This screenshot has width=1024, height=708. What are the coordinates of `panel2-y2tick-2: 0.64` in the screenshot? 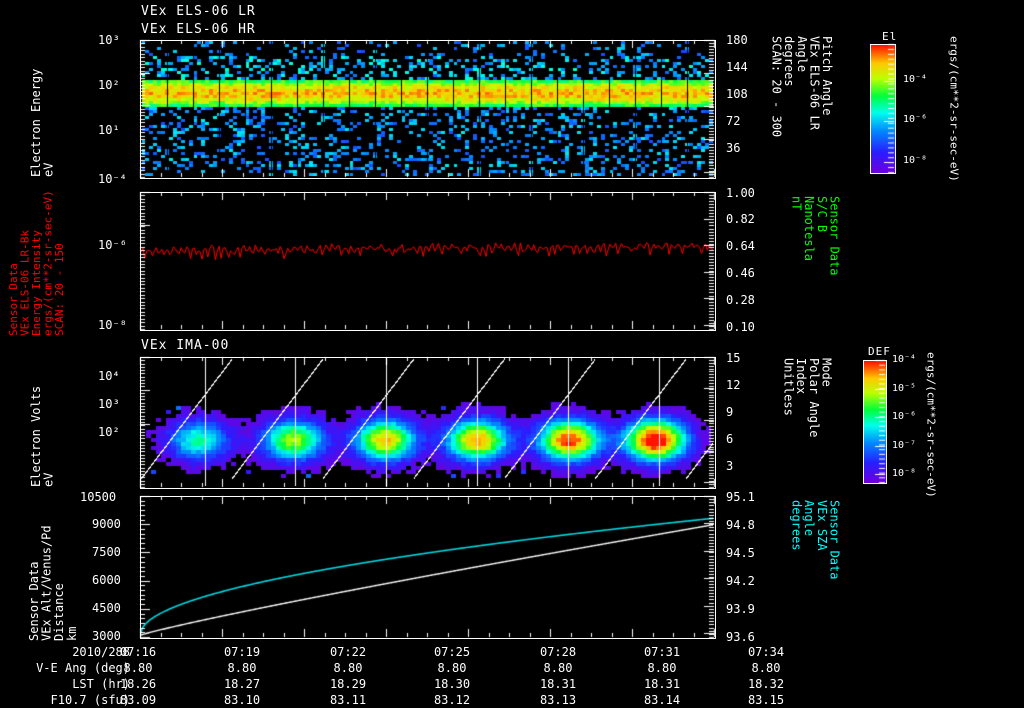 It's located at (740, 246).